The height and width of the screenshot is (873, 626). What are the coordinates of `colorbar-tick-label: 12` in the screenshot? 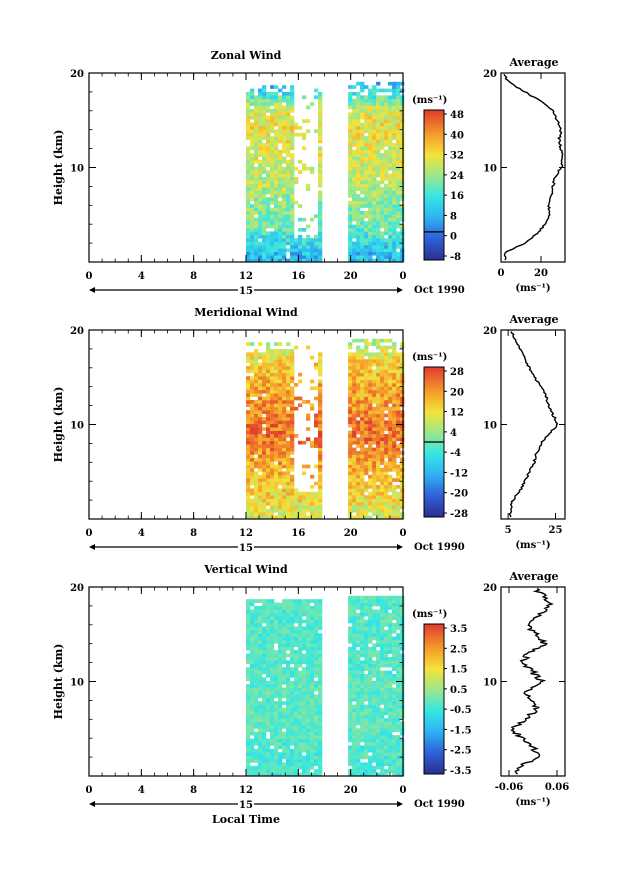 It's located at (457, 413).